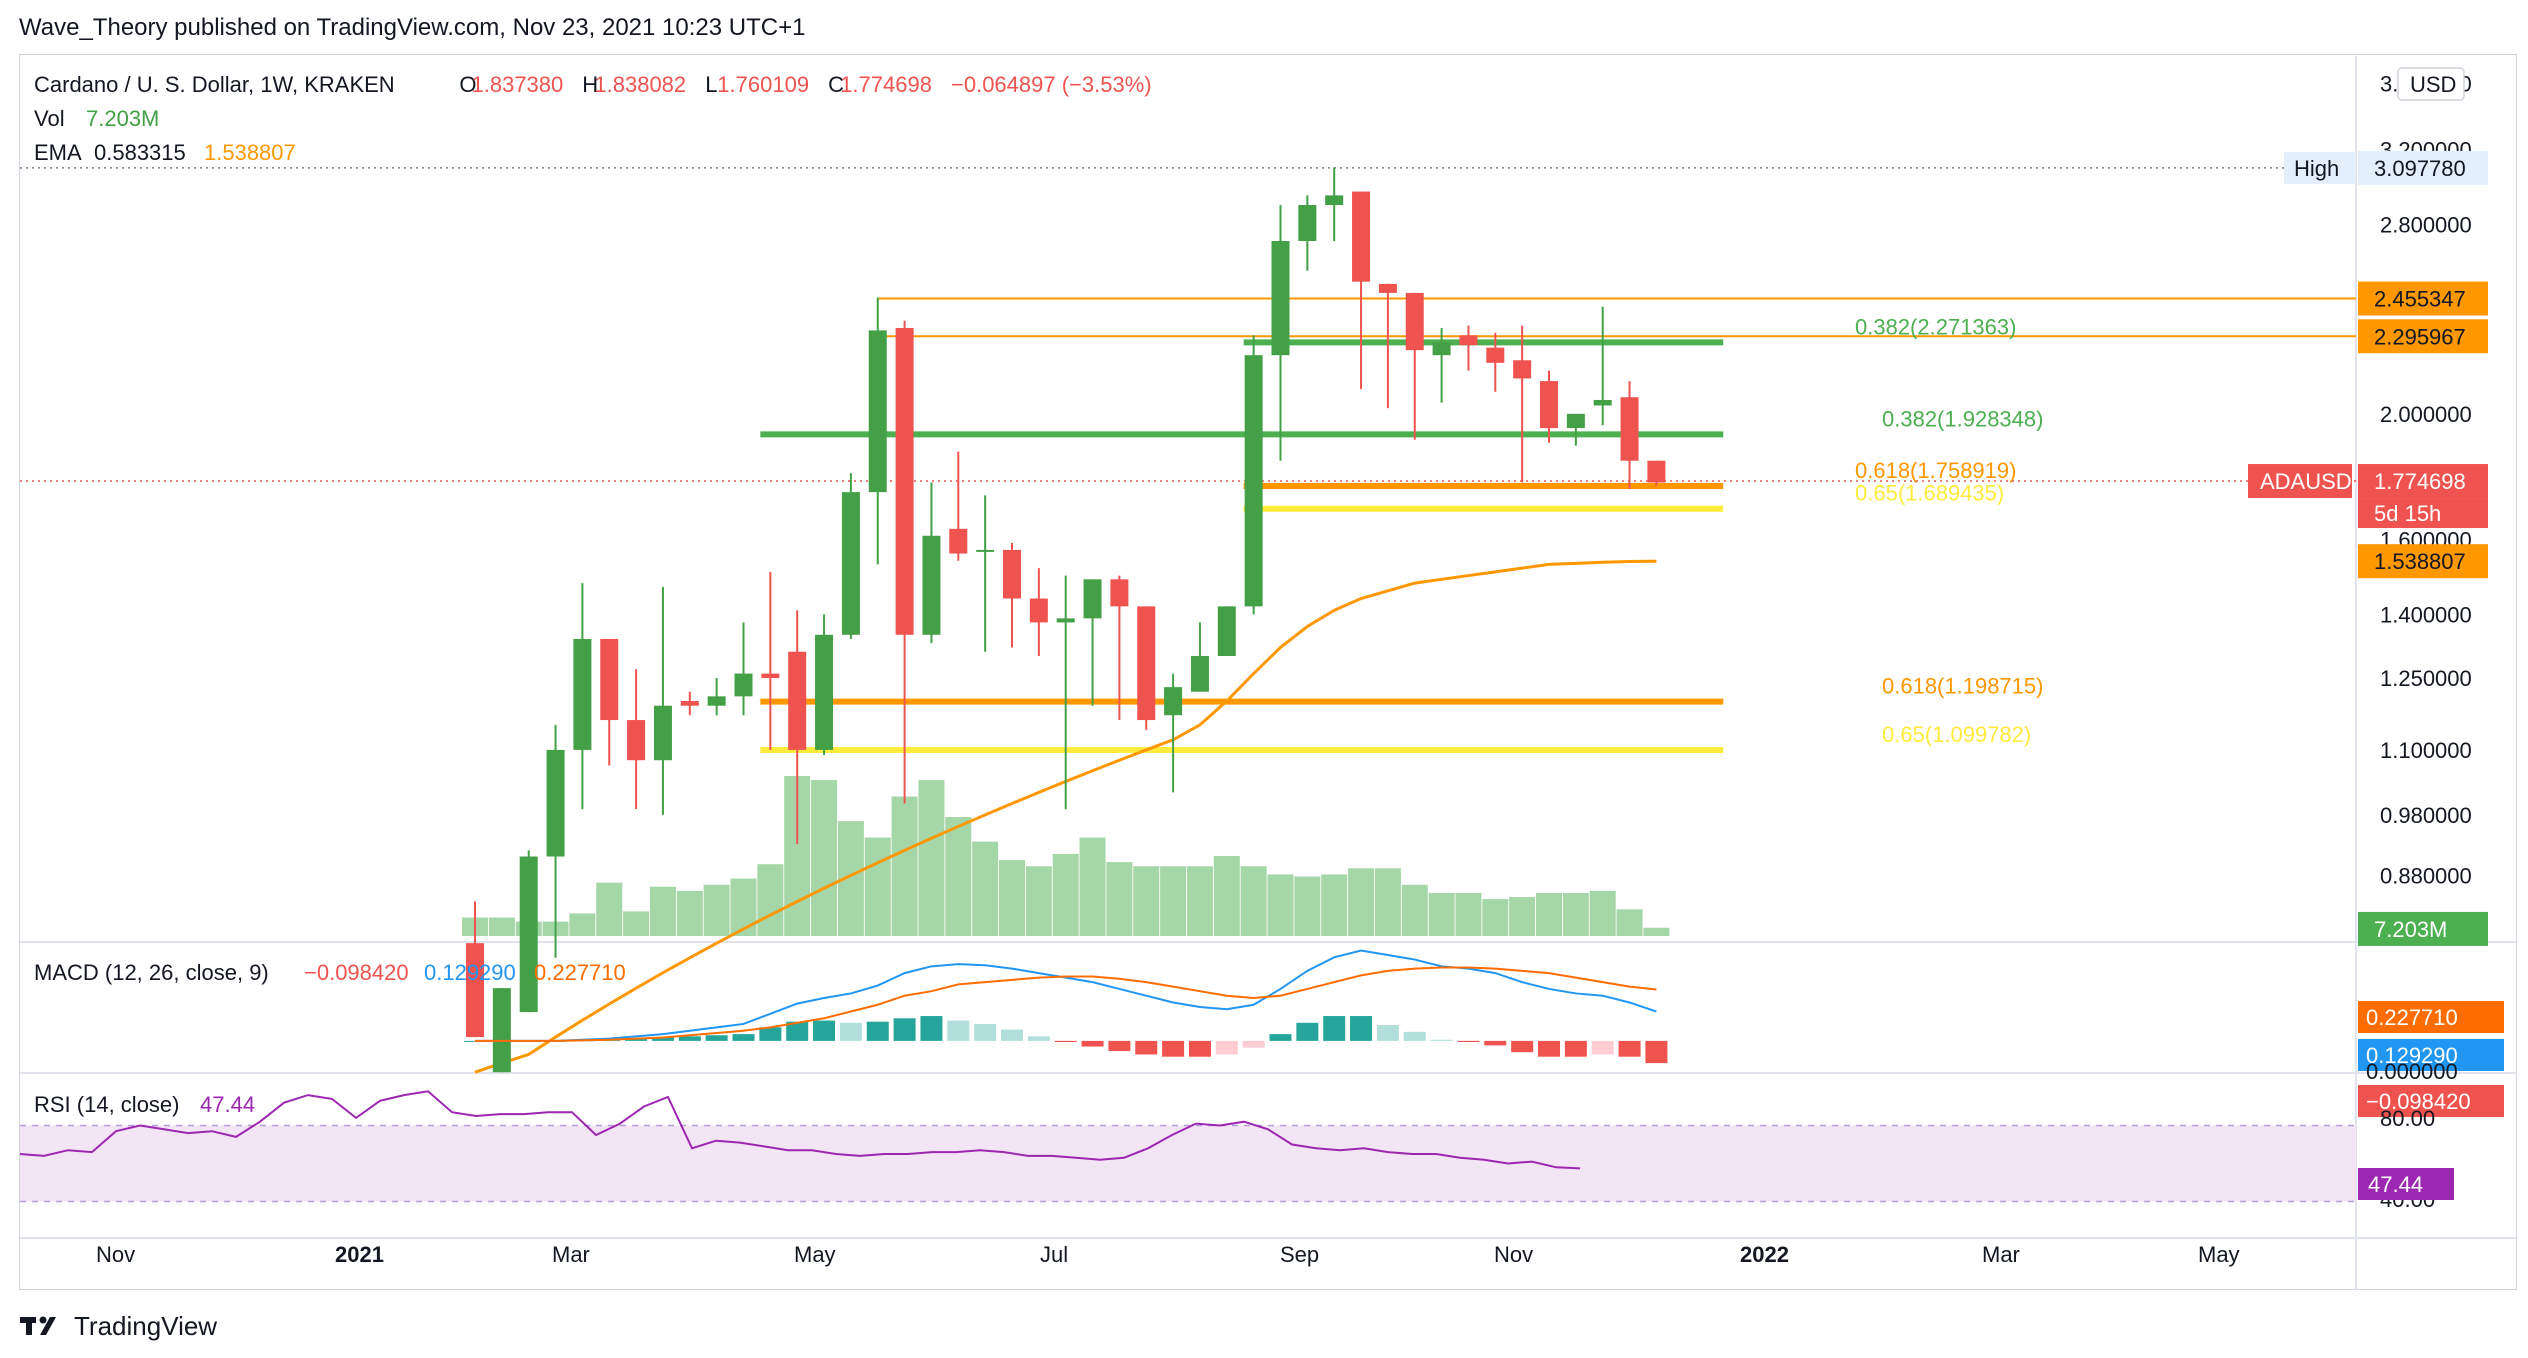 The width and height of the screenshot is (2528, 1358). I want to click on high-tag, so click(2320, 167).